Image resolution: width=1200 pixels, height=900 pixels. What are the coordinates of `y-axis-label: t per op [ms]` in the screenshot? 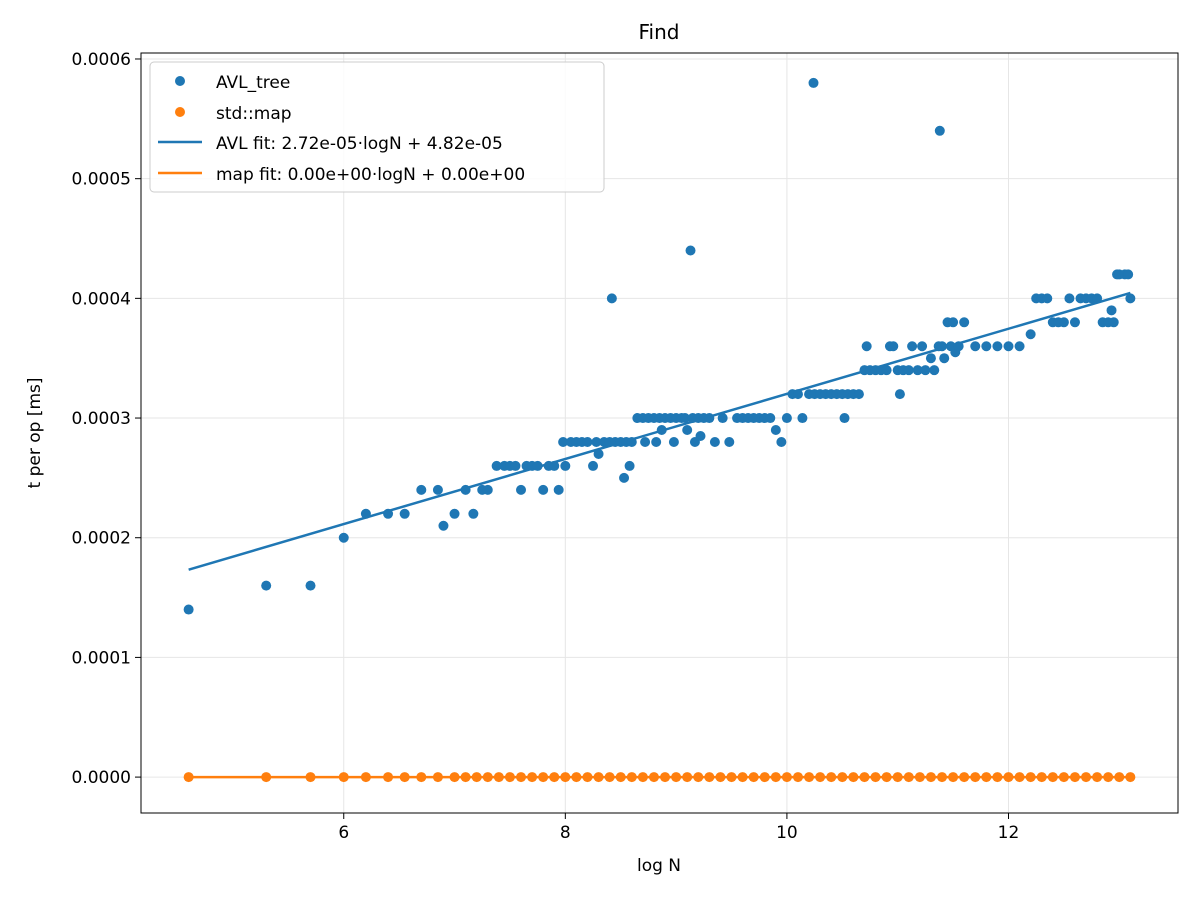 It's located at (35, 433).